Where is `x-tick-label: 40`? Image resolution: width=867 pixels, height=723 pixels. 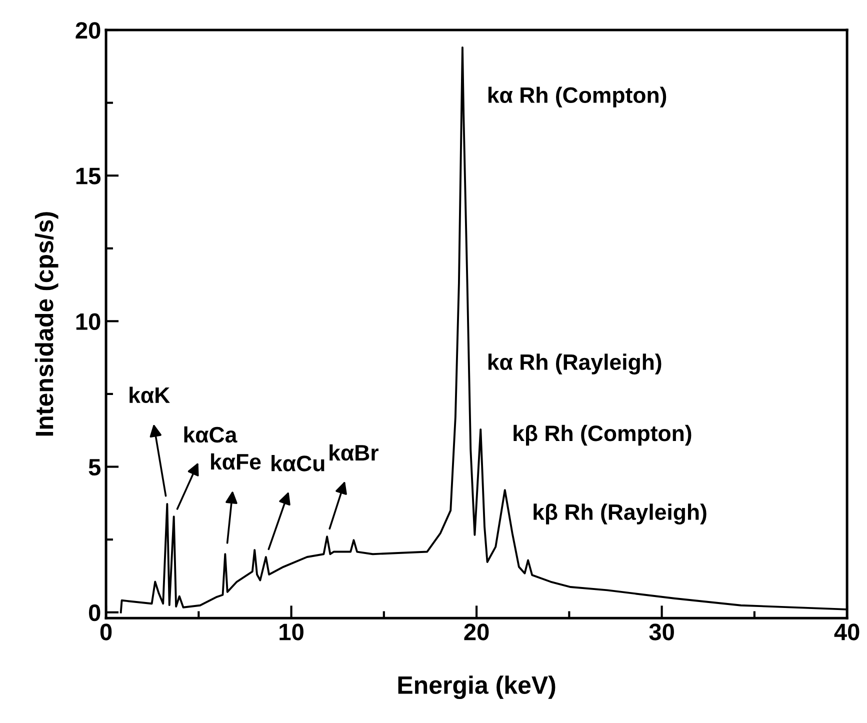
x-tick-label: 40 is located at coordinates (847, 632).